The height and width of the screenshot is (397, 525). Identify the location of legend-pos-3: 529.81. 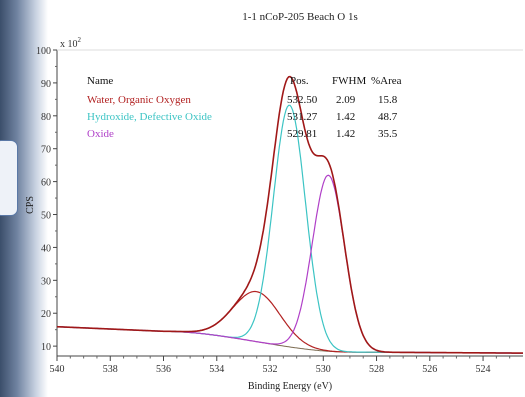
(302, 134).